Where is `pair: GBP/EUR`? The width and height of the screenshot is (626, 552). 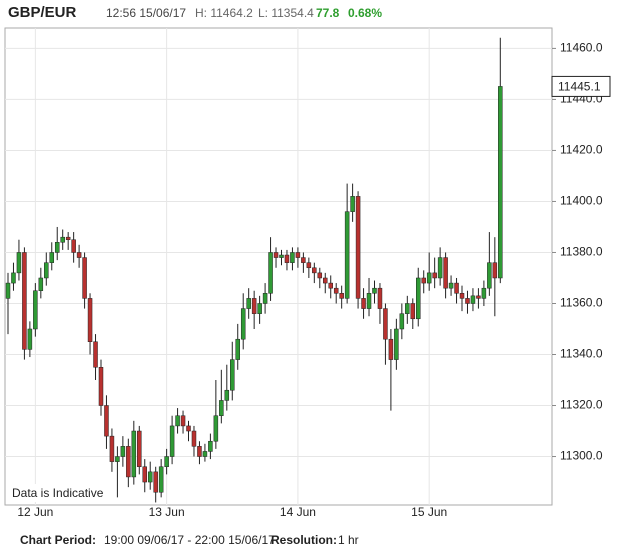
pair: GBP/EUR is located at coordinates (42, 12).